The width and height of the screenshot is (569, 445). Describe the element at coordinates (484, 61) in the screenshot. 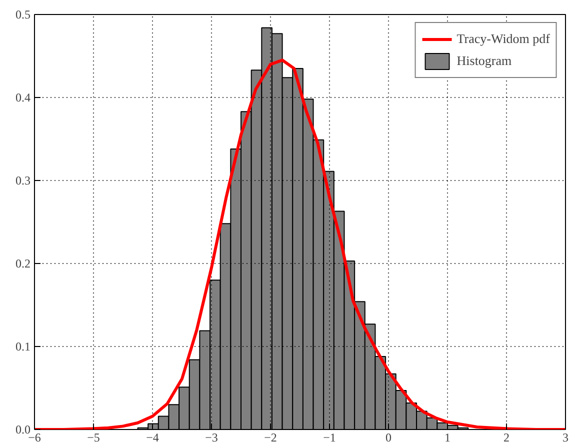

I see `legend-label: Histogram` at that location.